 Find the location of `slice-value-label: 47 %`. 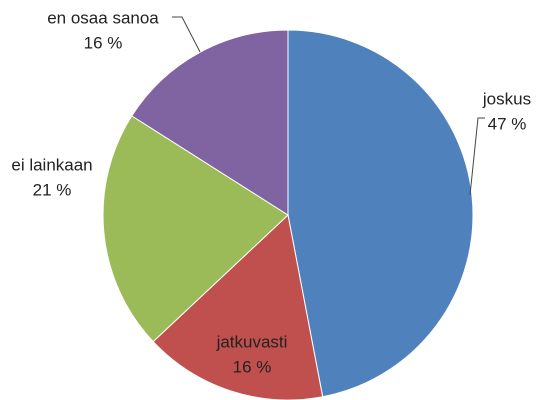

slice-value-label: 47 % is located at coordinates (507, 123).